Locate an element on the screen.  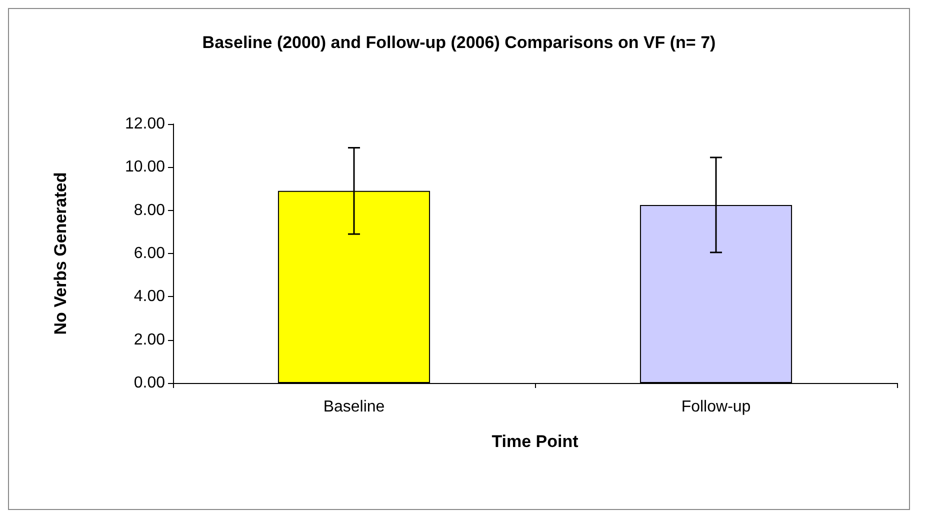
chart-title: Baseline (2000) and Follow-up (2006) Comparisons on VF (n= 7) is located at coordinates (459, 42).